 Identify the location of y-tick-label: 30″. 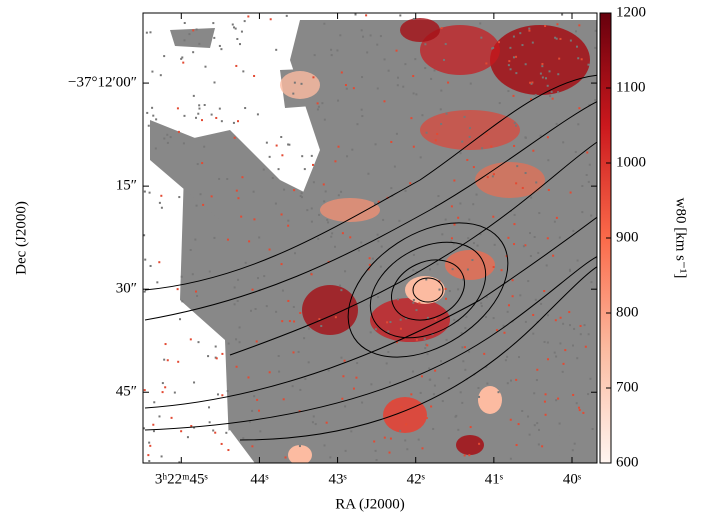
(126, 289).